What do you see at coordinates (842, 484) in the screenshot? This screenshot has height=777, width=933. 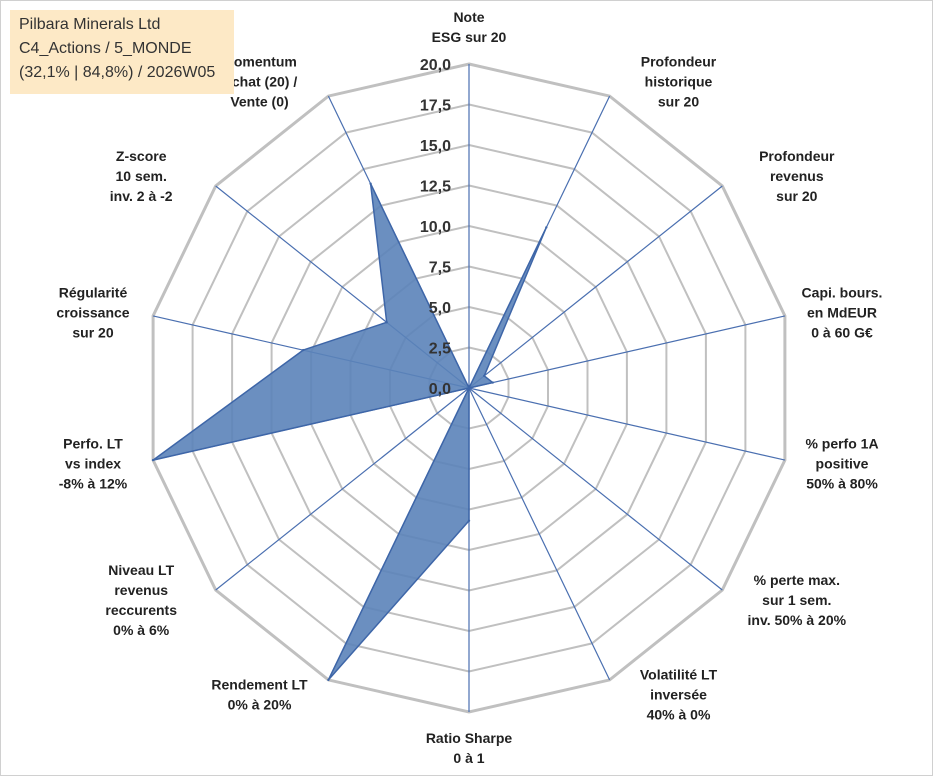 I see `category-label-line: 50% à 80%` at bounding box center [842, 484].